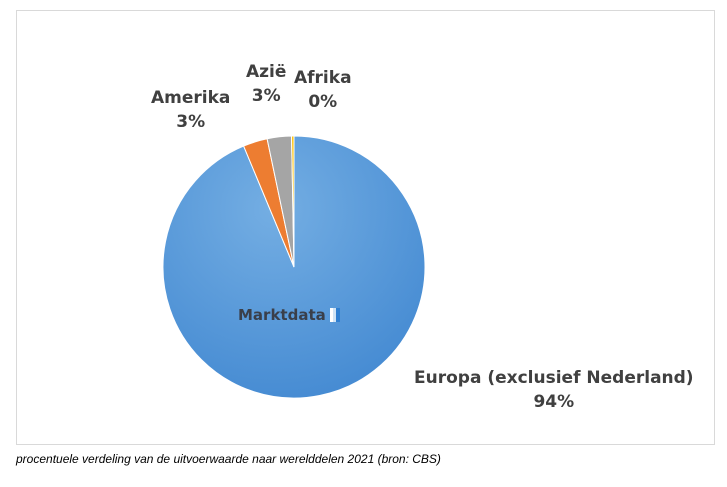  I want to click on label-azie-value: 3%, so click(266, 96).